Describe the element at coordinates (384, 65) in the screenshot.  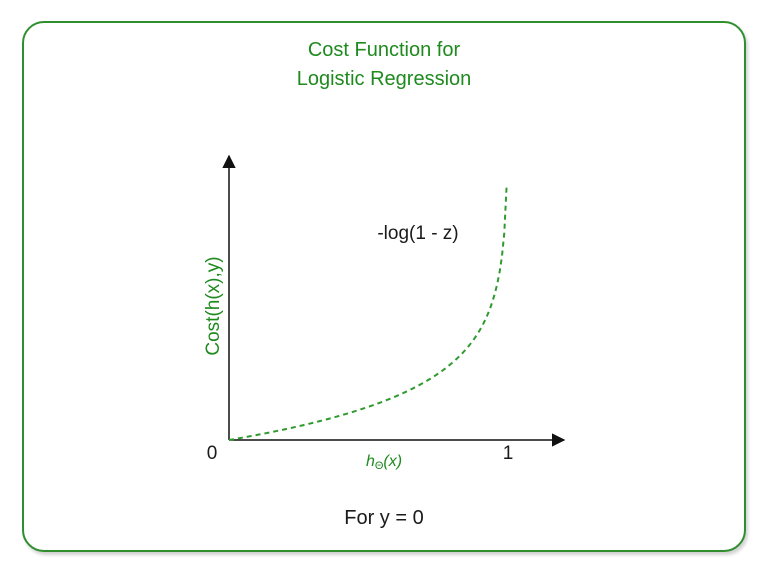
I see `chart-title: Cost Function for Logistic Regression` at that location.